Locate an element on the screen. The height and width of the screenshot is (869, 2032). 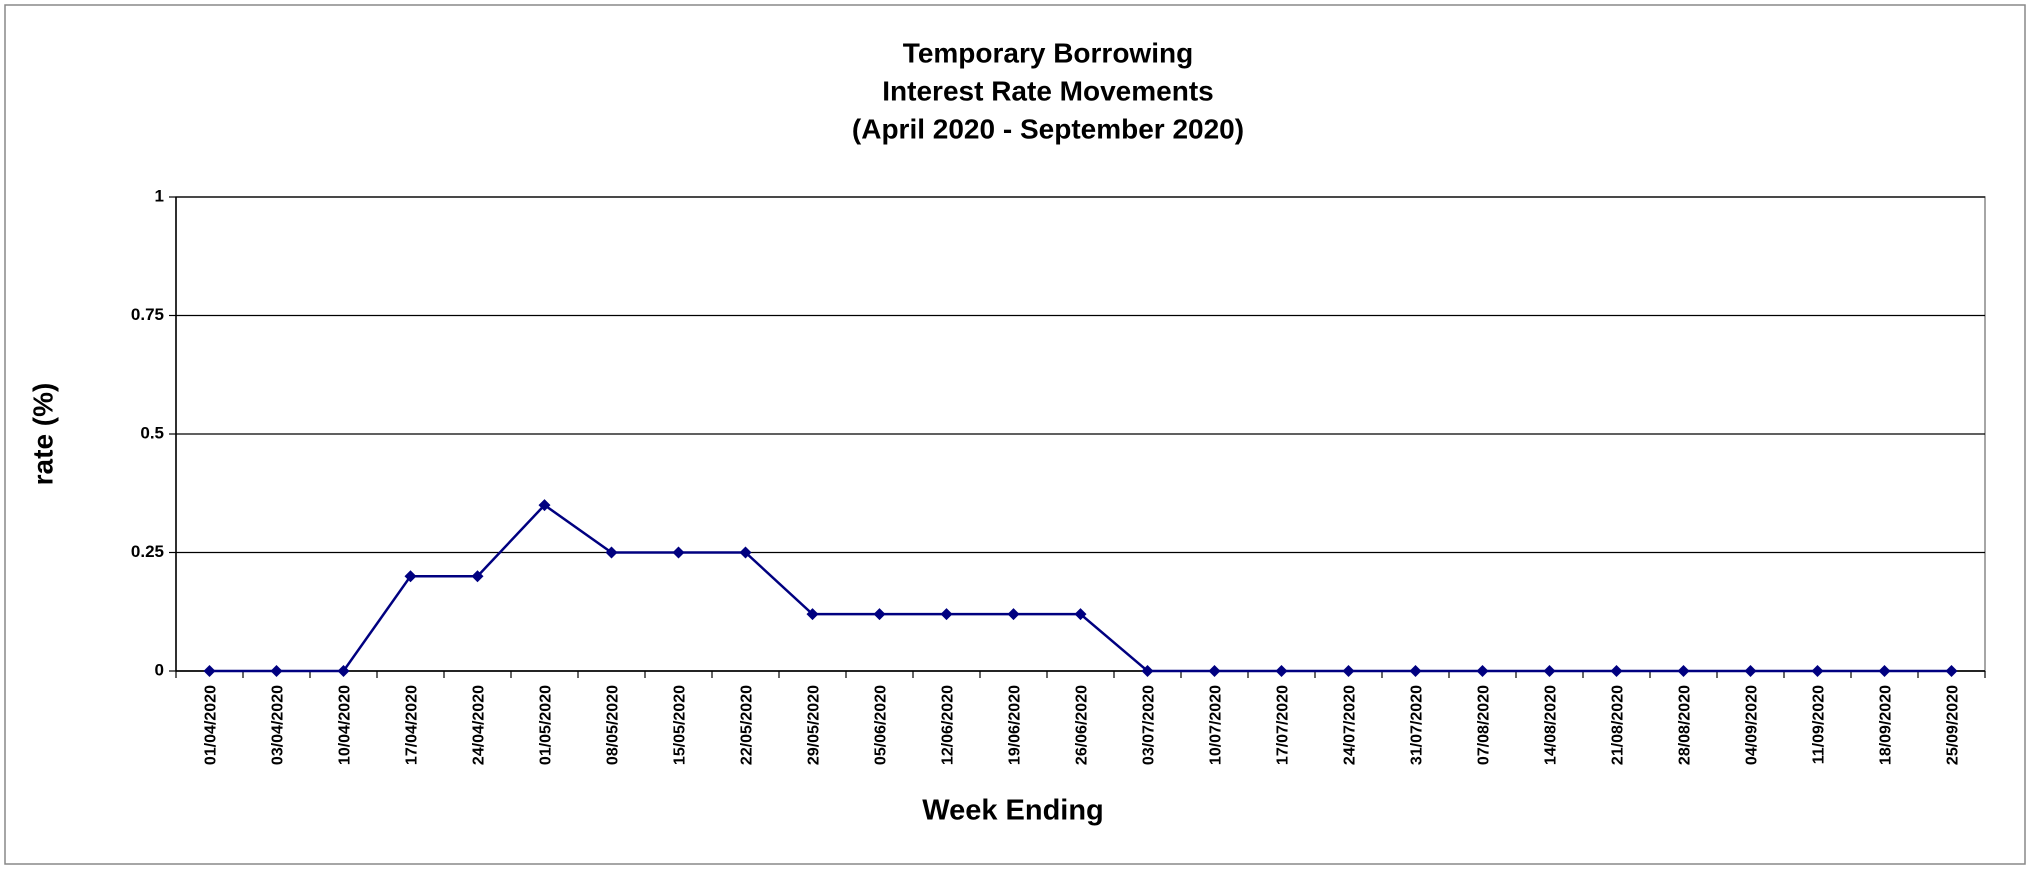
x-tick-label: 14/08/2020 is located at coordinates (1551, 725).